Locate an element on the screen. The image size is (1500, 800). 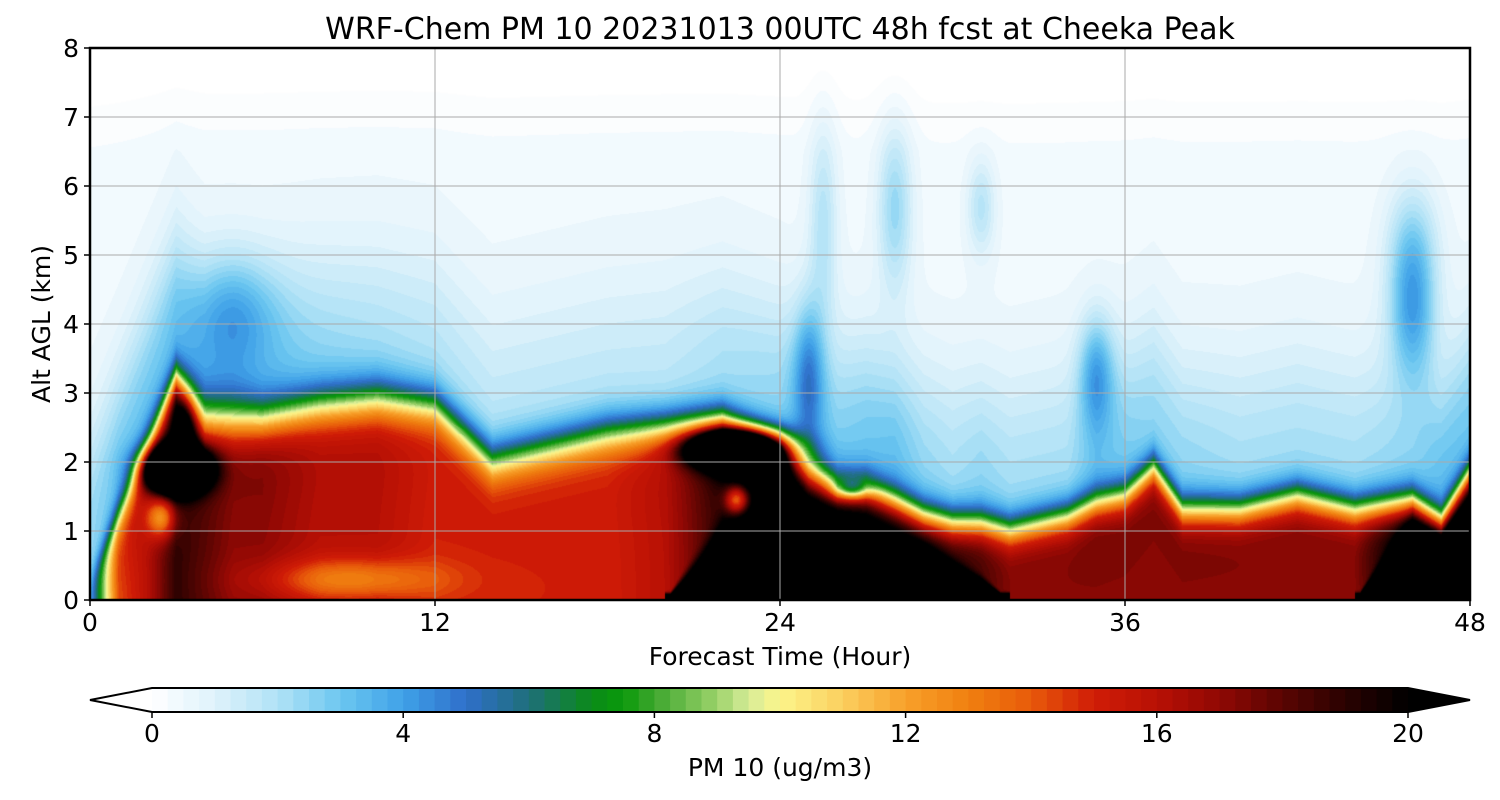
x-axis-label: Forecast Time (Hour) is located at coordinates (780, 656).